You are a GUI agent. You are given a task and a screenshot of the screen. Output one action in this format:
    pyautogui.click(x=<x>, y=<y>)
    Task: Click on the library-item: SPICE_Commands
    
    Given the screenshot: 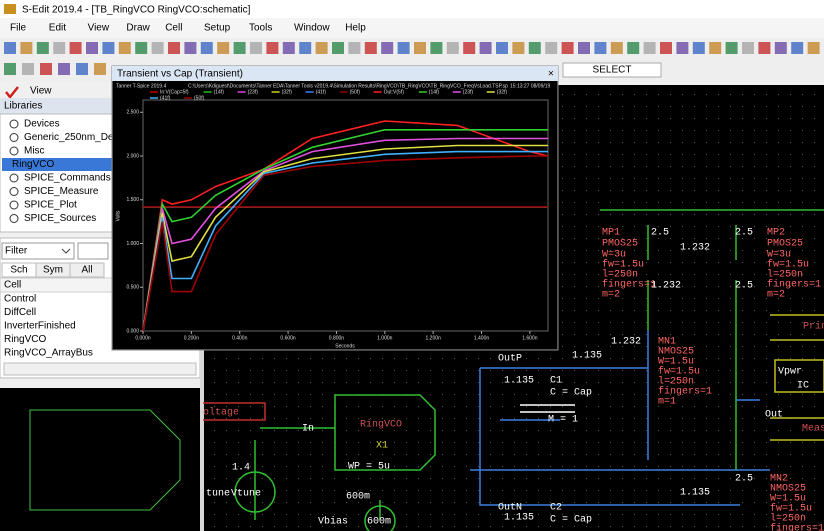 What is the action you would take?
    pyautogui.click(x=67, y=178)
    